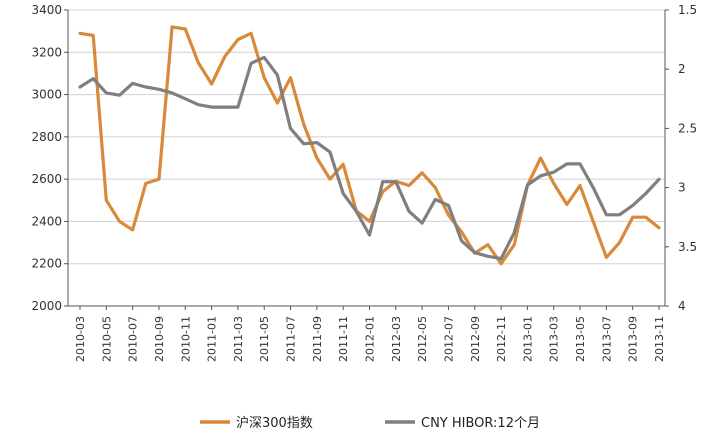 Image resolution: width=726 pixels, height=447 pixels. I want to click on x-tick-label: 2013-03, so click(554, 339).